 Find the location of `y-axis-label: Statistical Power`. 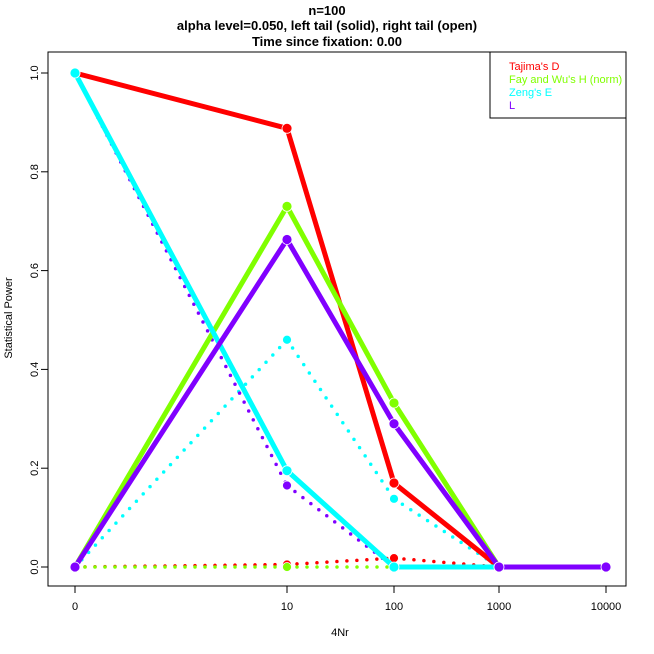

y-axis-label: Statistical Power is located at coordinates (9, 318).